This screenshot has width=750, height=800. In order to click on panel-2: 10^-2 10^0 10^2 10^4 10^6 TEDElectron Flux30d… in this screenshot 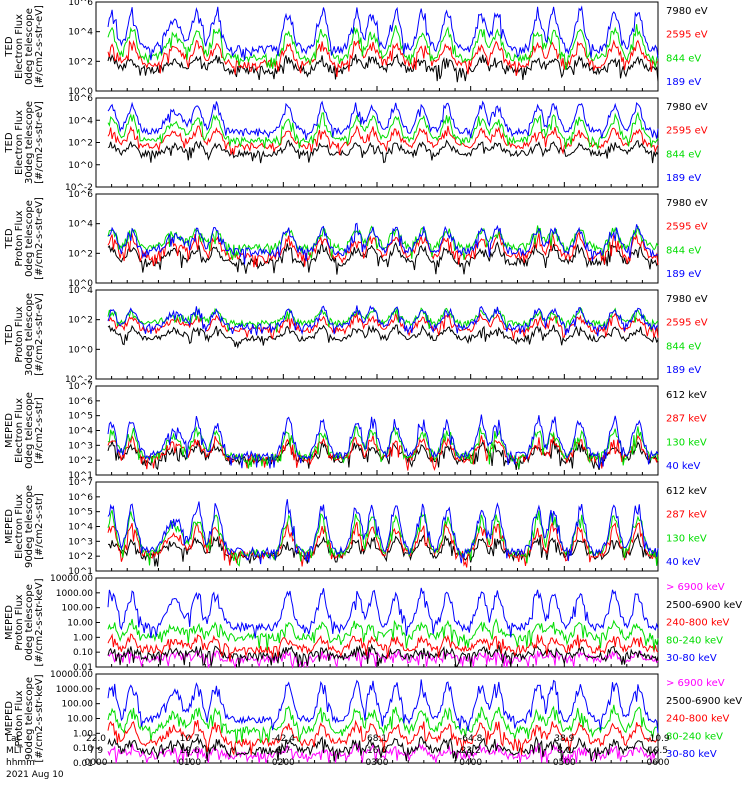, I will do `click(356, 143)`.